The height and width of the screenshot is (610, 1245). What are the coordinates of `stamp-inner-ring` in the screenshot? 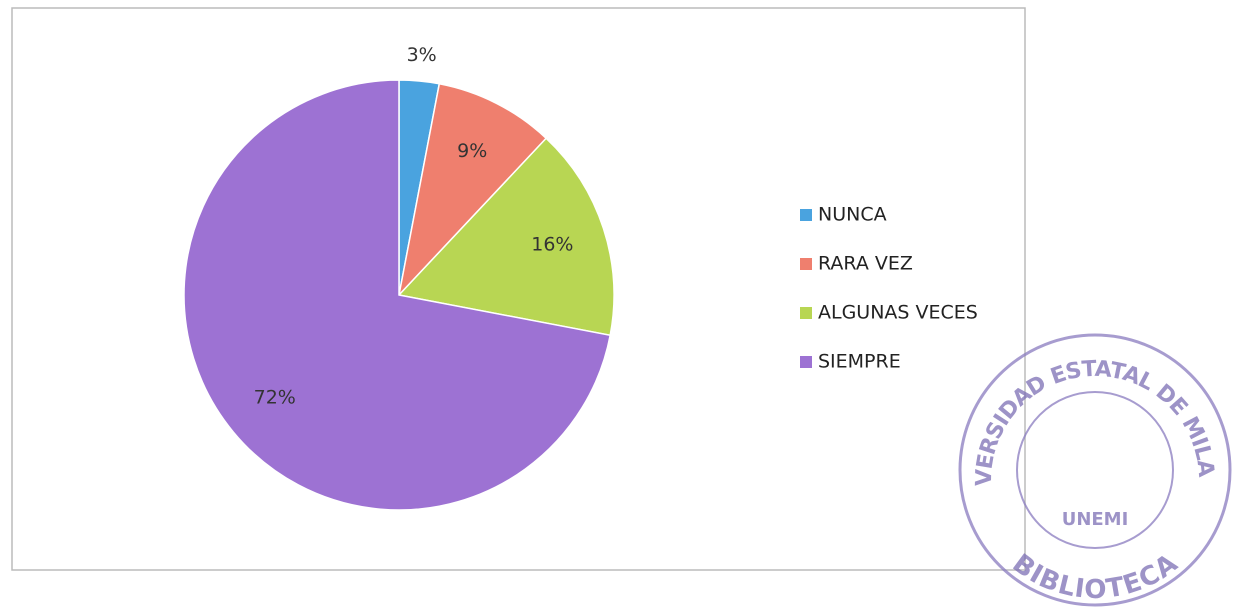 It's located at (1095, 470).